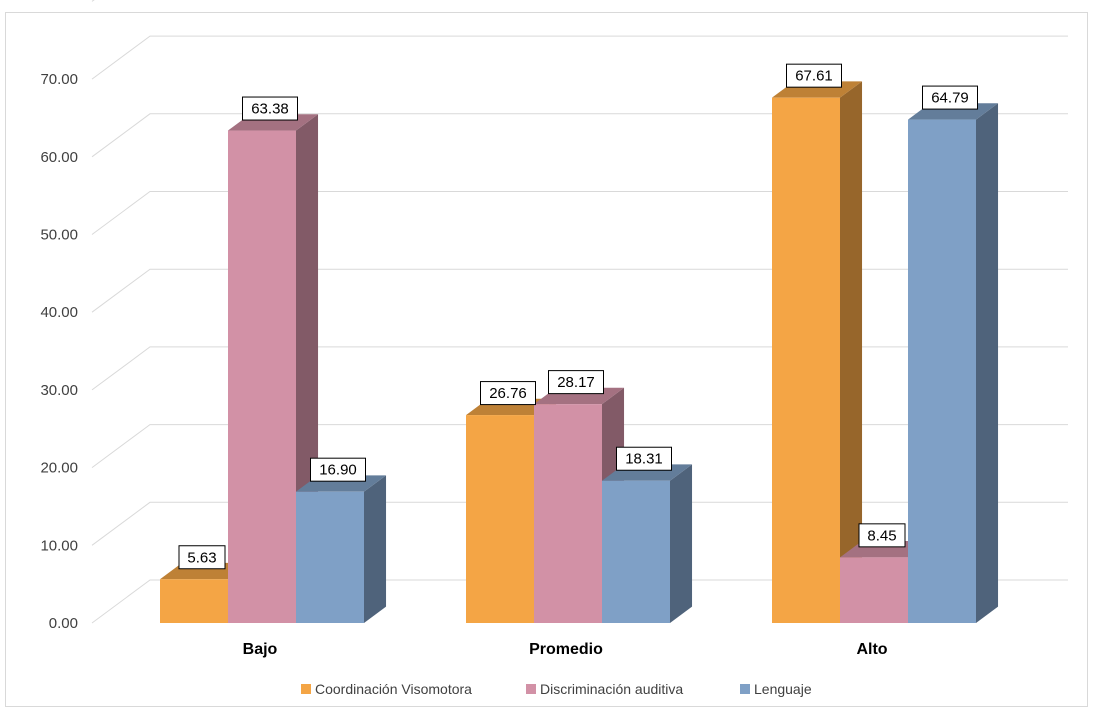 The width and height of the screenshot is (1094, 711). What do you see at coordinates (59, 351) in the screenshot?
I see `y-axis: 0.00 10.00 20.00 30.00 40.00 50.00 60.00 70.00` at bounding box center [59, 351].